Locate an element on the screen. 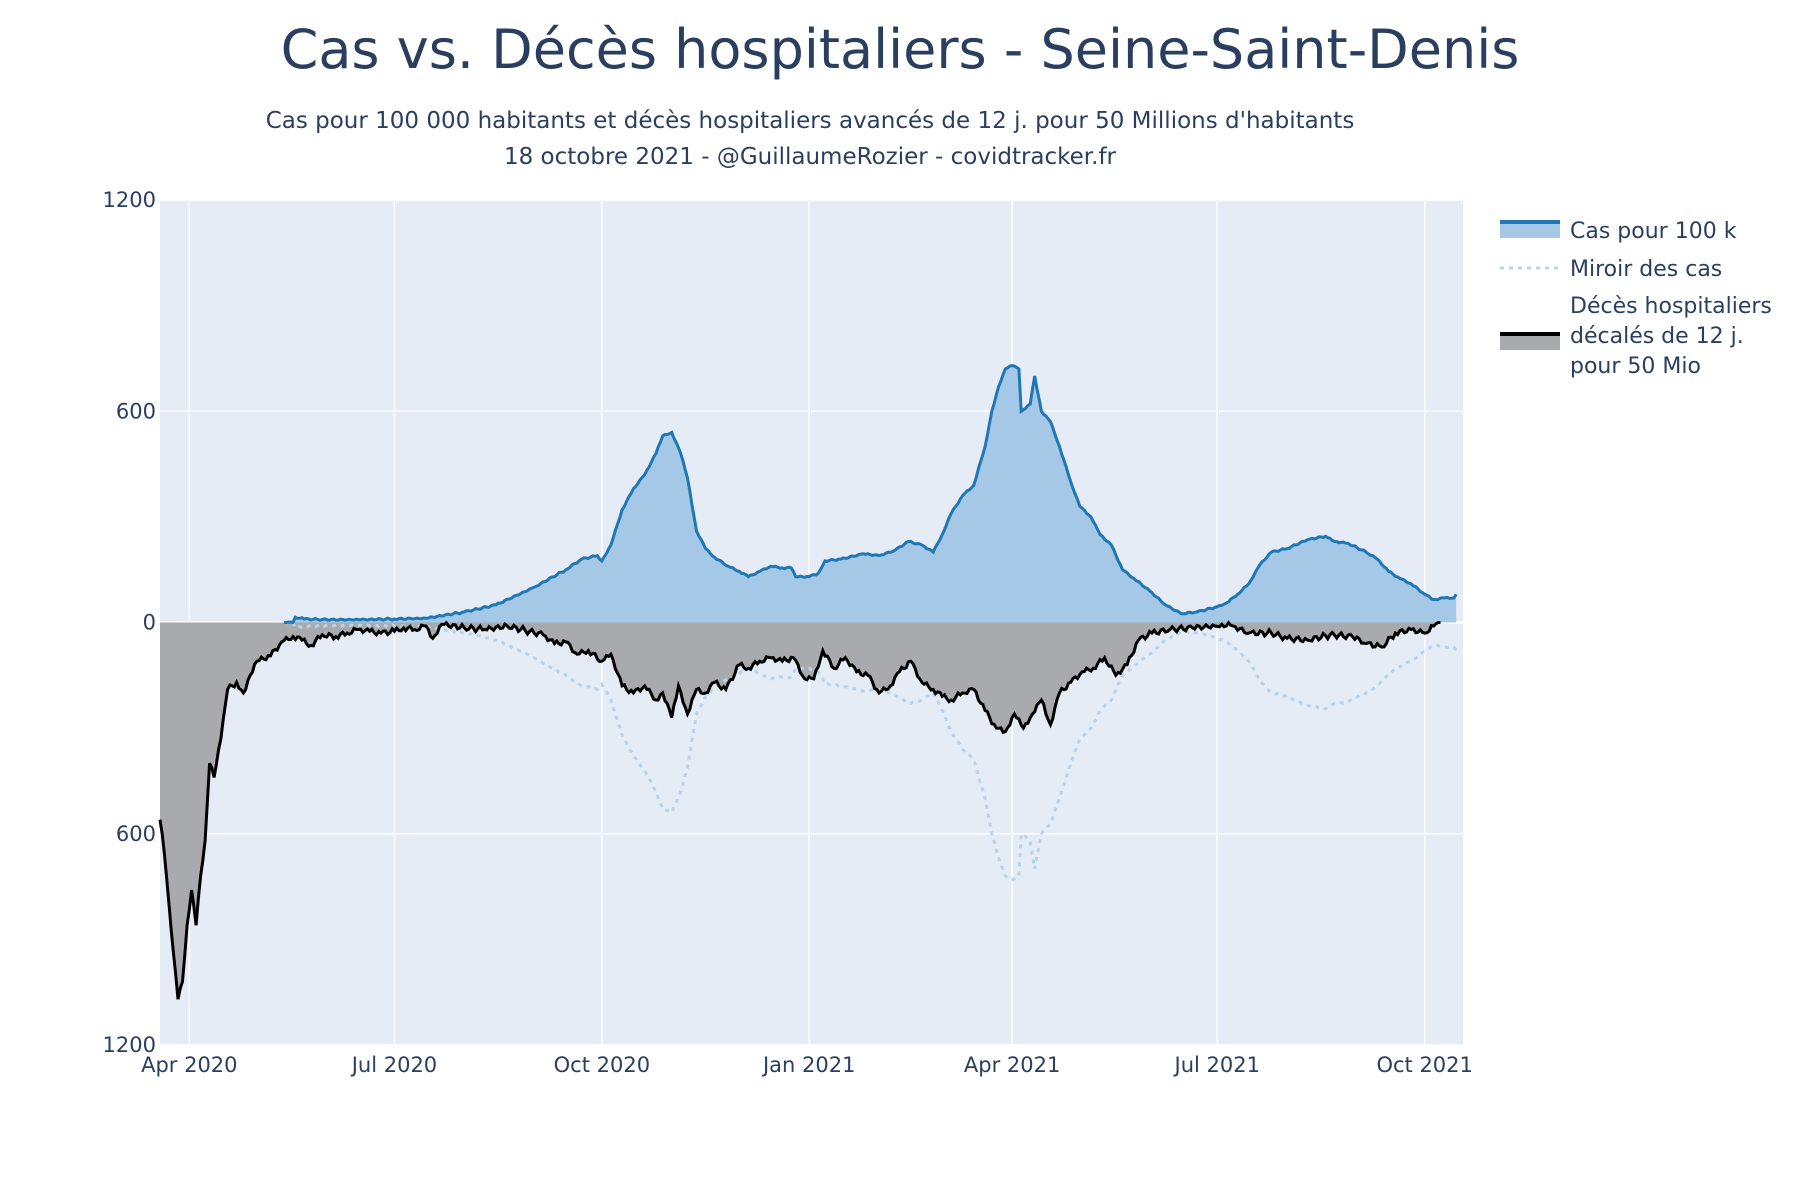  legend-label-deaths: décalés de 12 j. is located at coordinates (1657, 336).